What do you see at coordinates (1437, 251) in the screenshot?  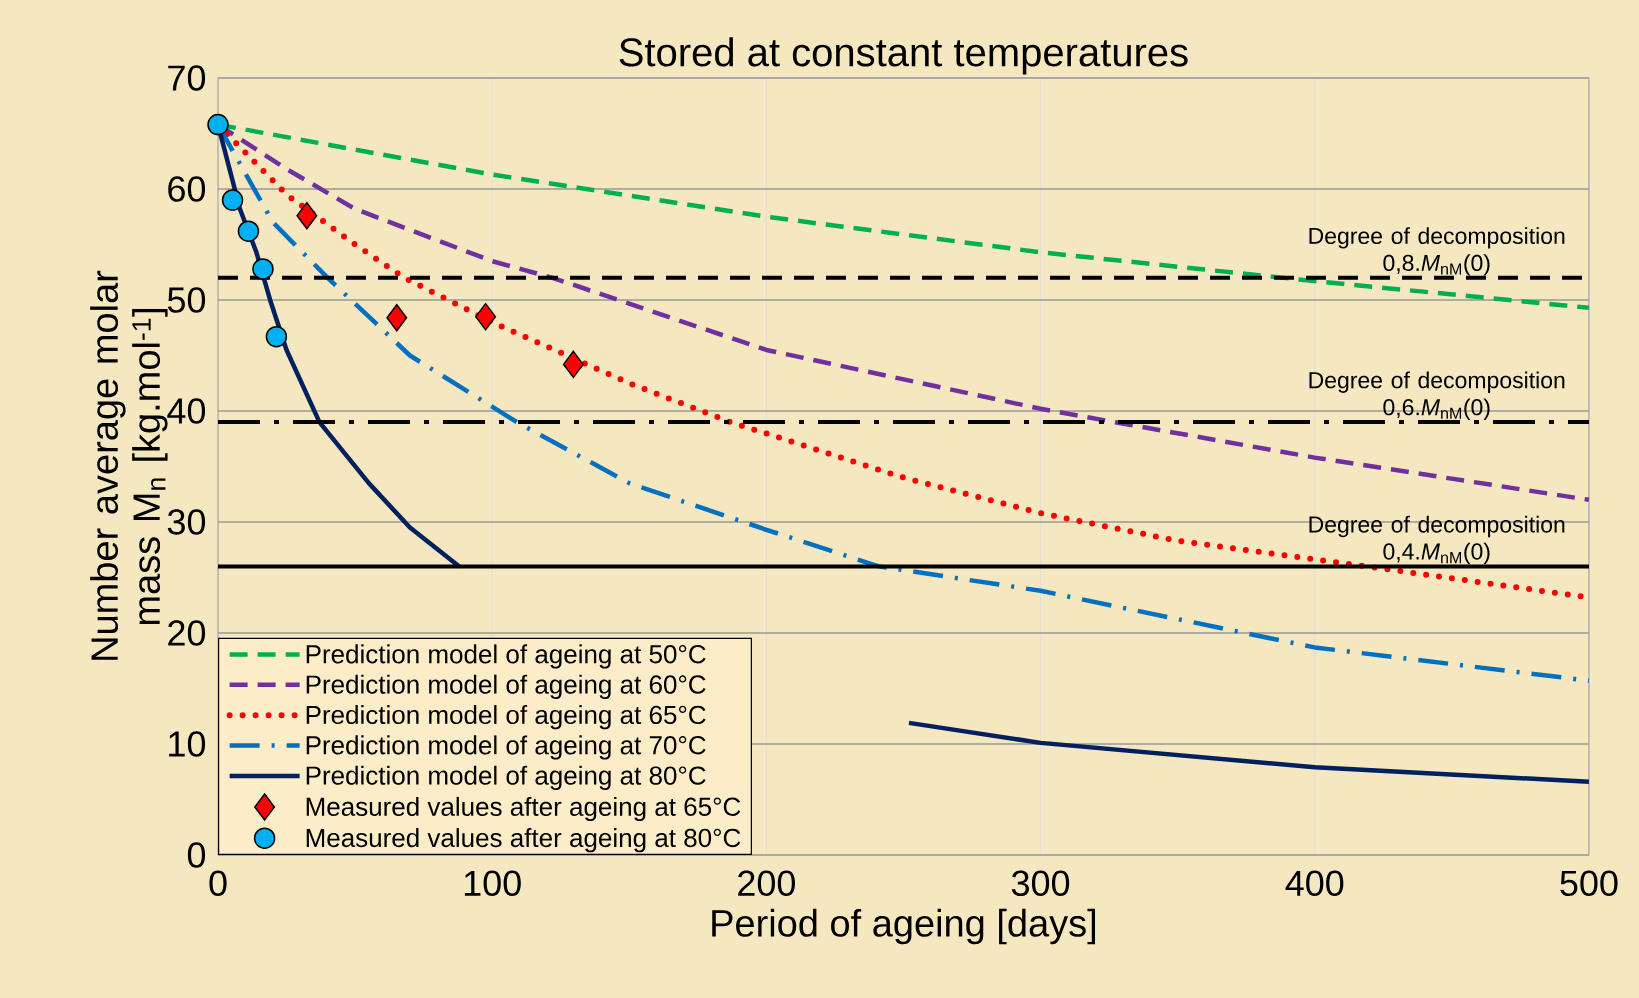 I see `ref-line-label: Degree of decomposition 0,8.M$_{nM}$(0)` at bounding box center [1437, 251].